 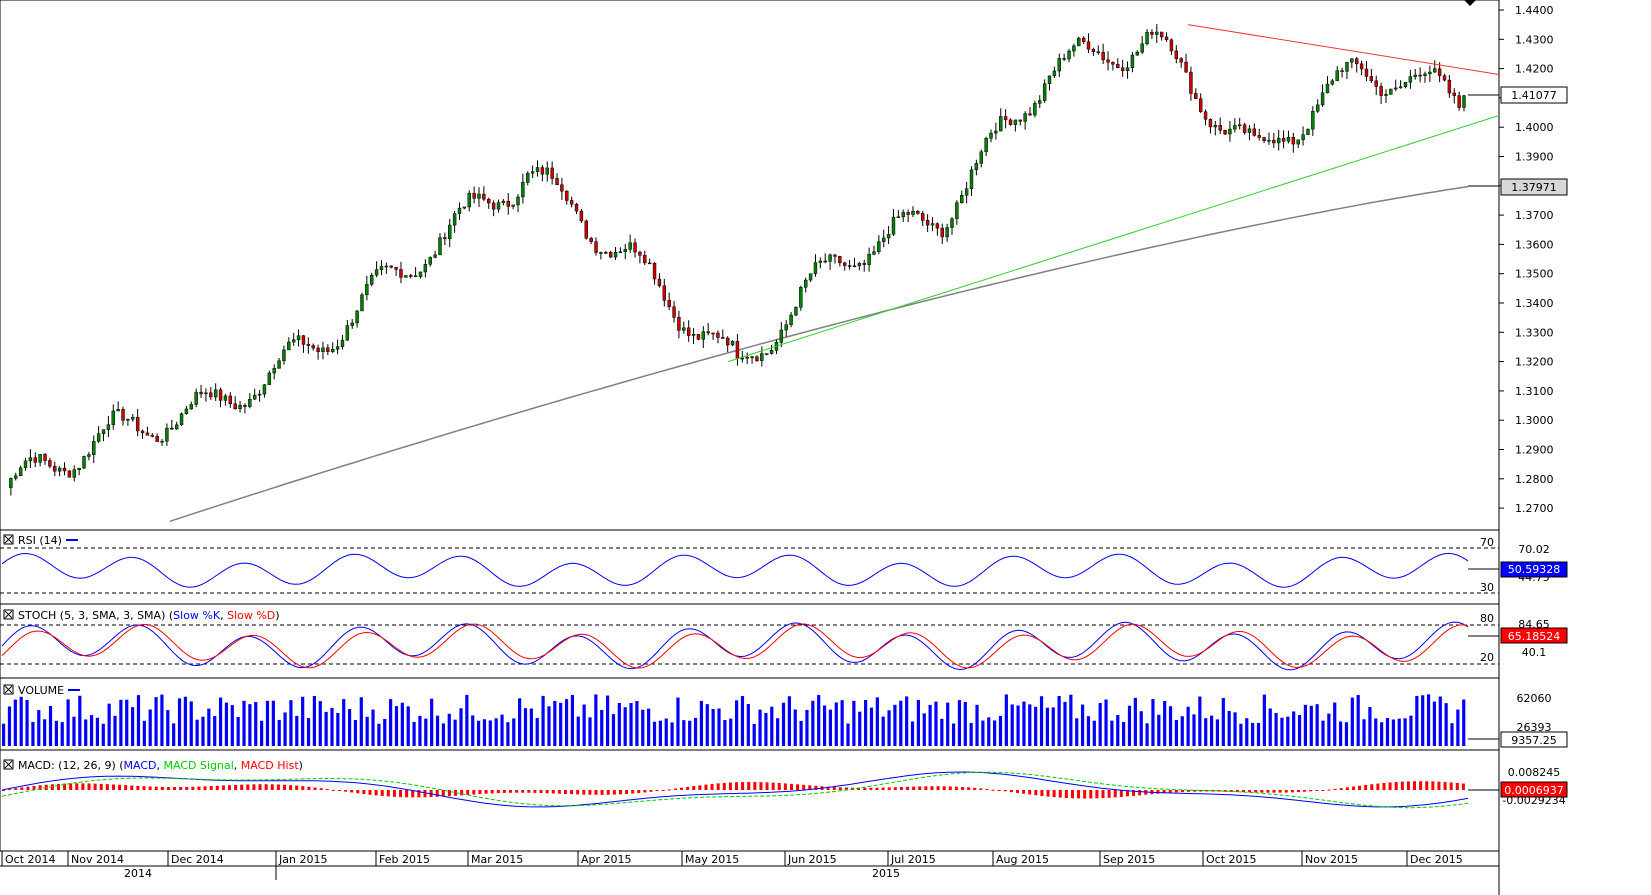 What do you see at coordinates (1470, 3) in the screenshot?
I see `scroll-marker-icon` at bounding box center [1470, 3].